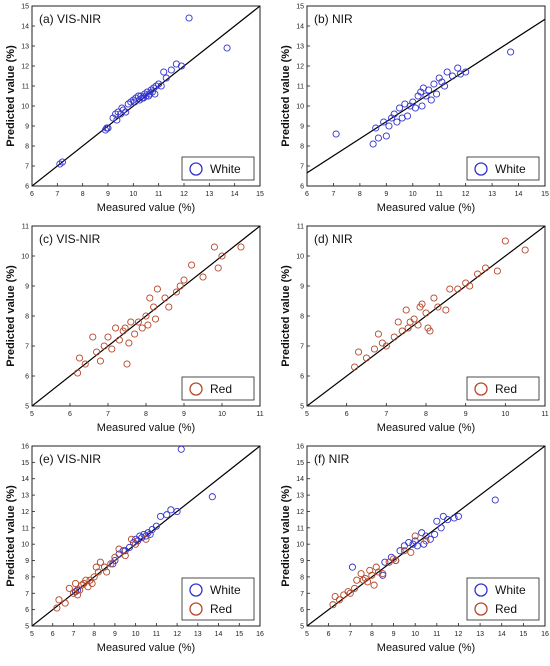  Describe the element at coordinates (198, 634) in the screenshot. I see `x-tick-label: 13` at that location.